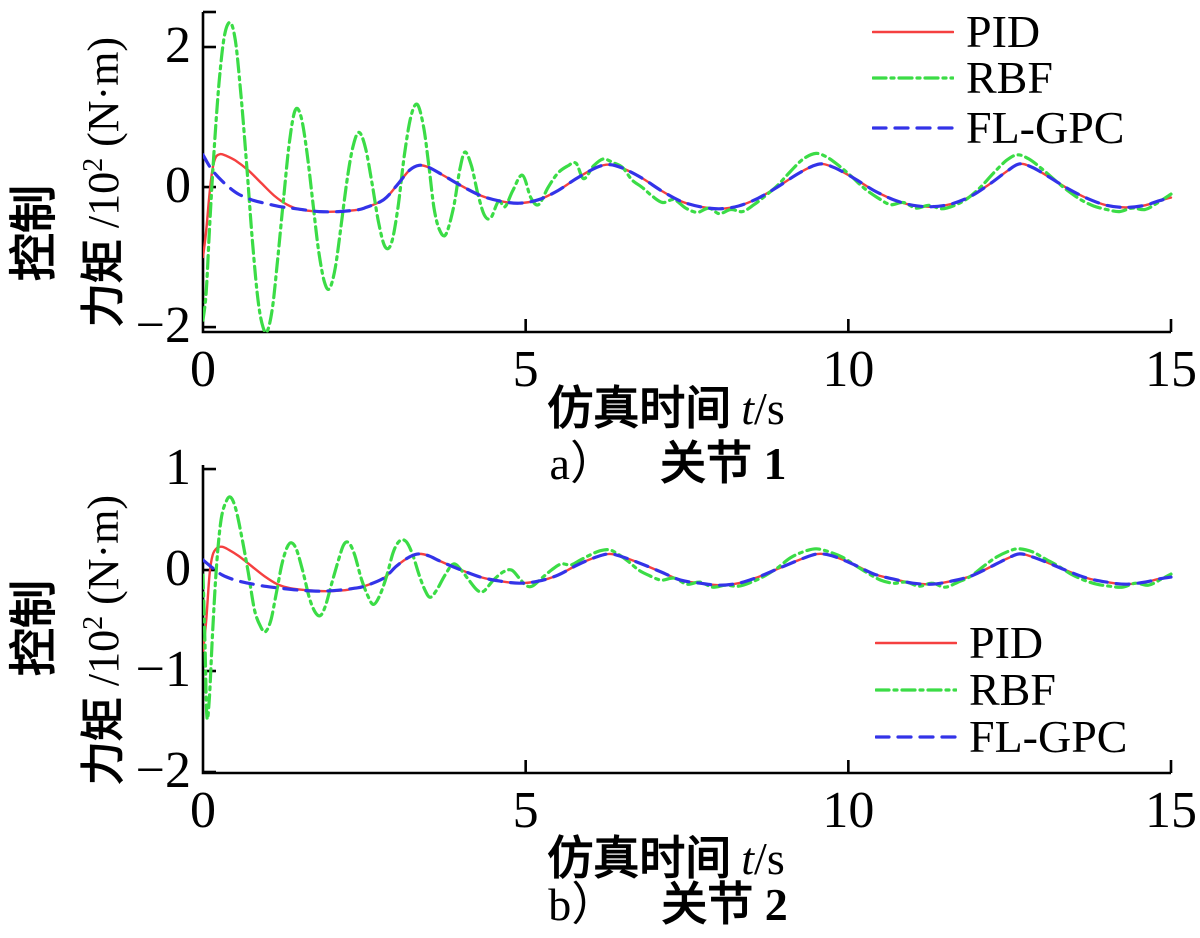  I want to click on caption-a: a） 关节 1, so click(668, 464).